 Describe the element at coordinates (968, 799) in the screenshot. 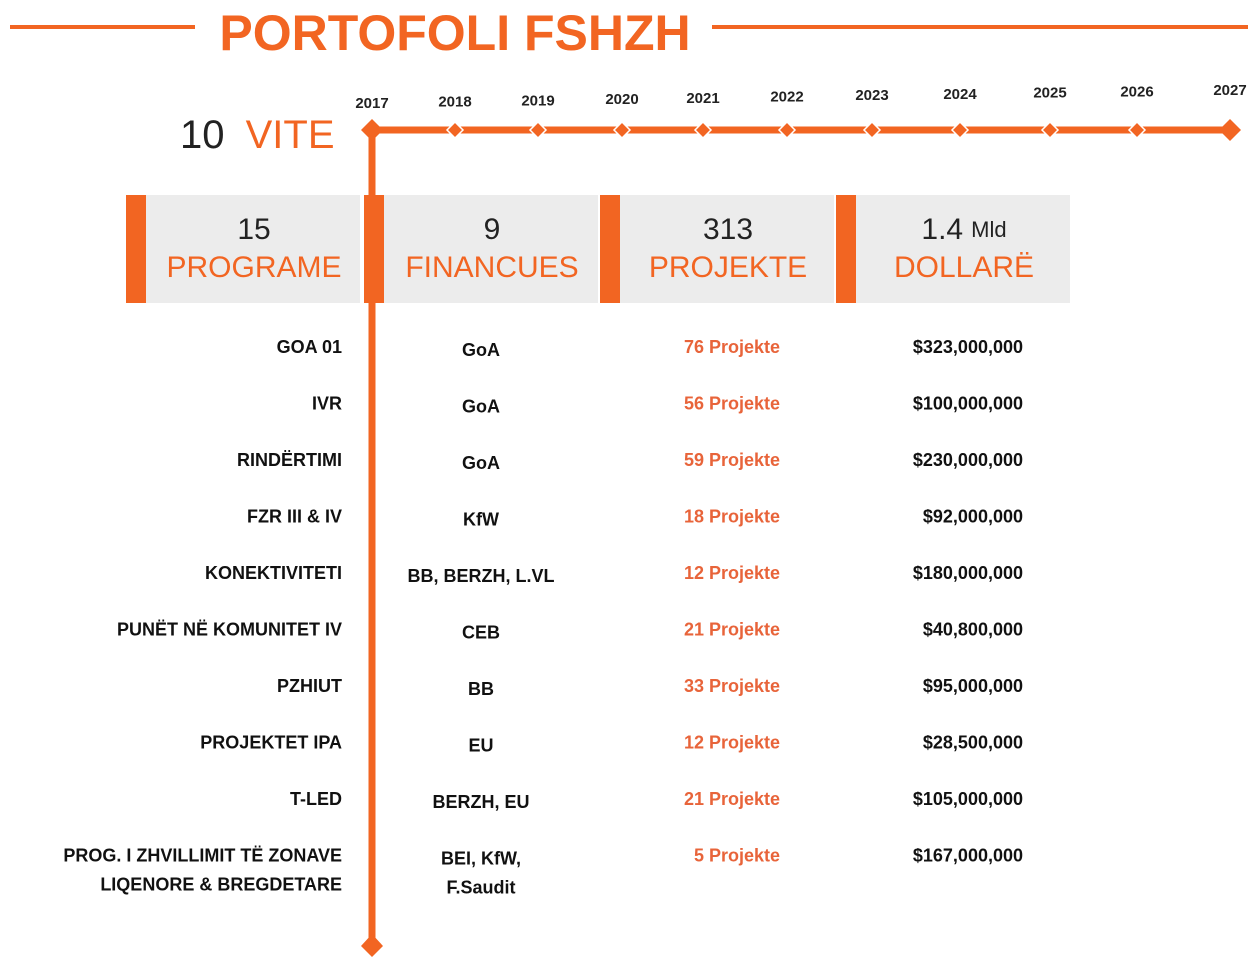

I see `amount: $105,000,000` at that location.